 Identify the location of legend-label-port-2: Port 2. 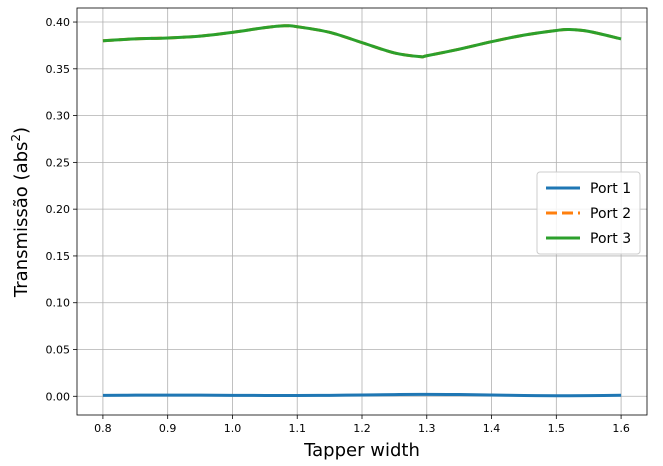
(610, 214).